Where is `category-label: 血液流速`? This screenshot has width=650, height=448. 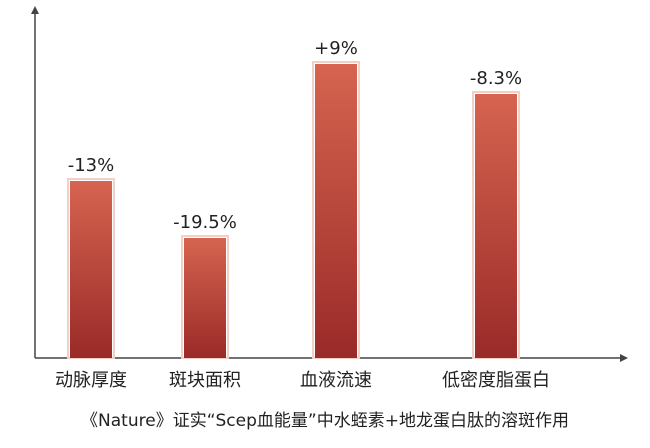
category-label: 血液流速 is located at coordinates (336, 380).